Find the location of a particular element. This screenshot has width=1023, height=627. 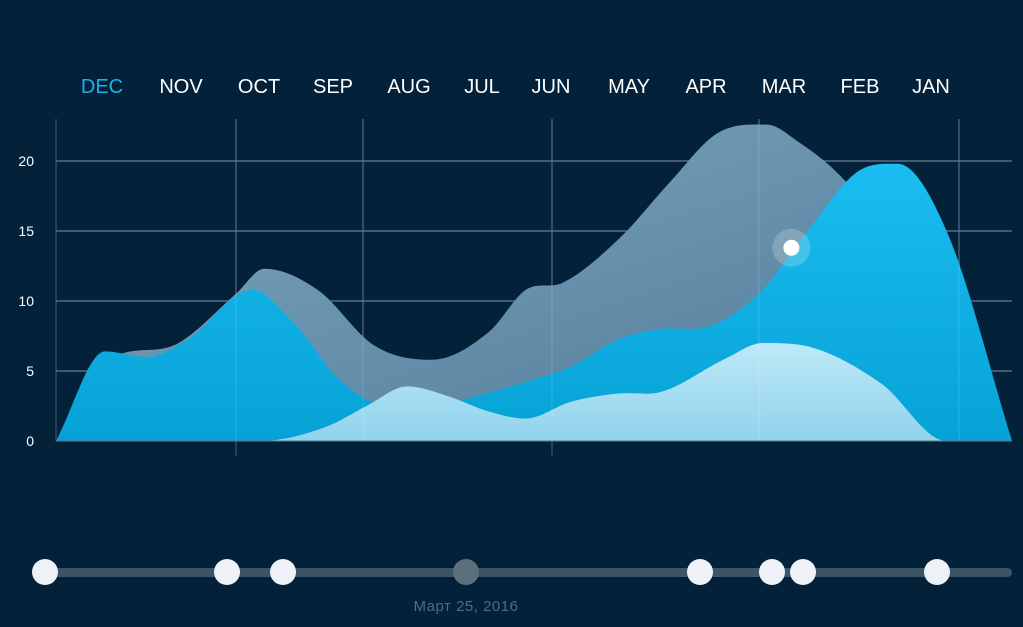

highlight-point is located at coordinates (791, 247).